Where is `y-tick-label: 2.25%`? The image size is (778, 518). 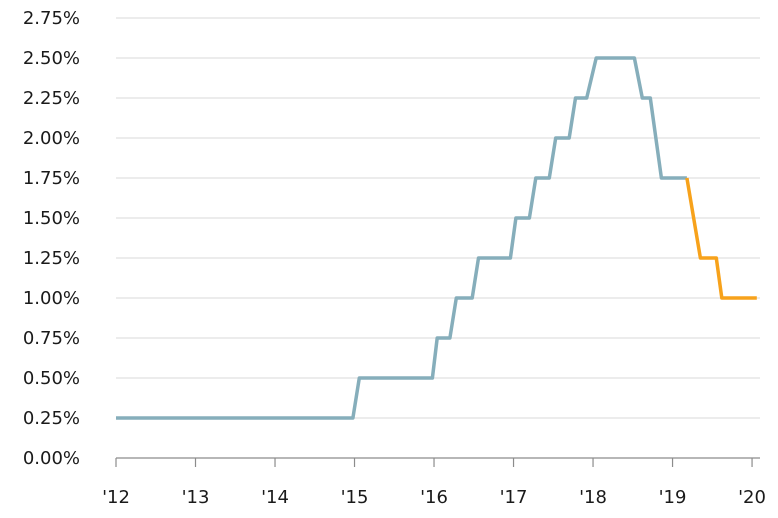
y-tick-label: 2.25% is located at coordinates (51, 98).